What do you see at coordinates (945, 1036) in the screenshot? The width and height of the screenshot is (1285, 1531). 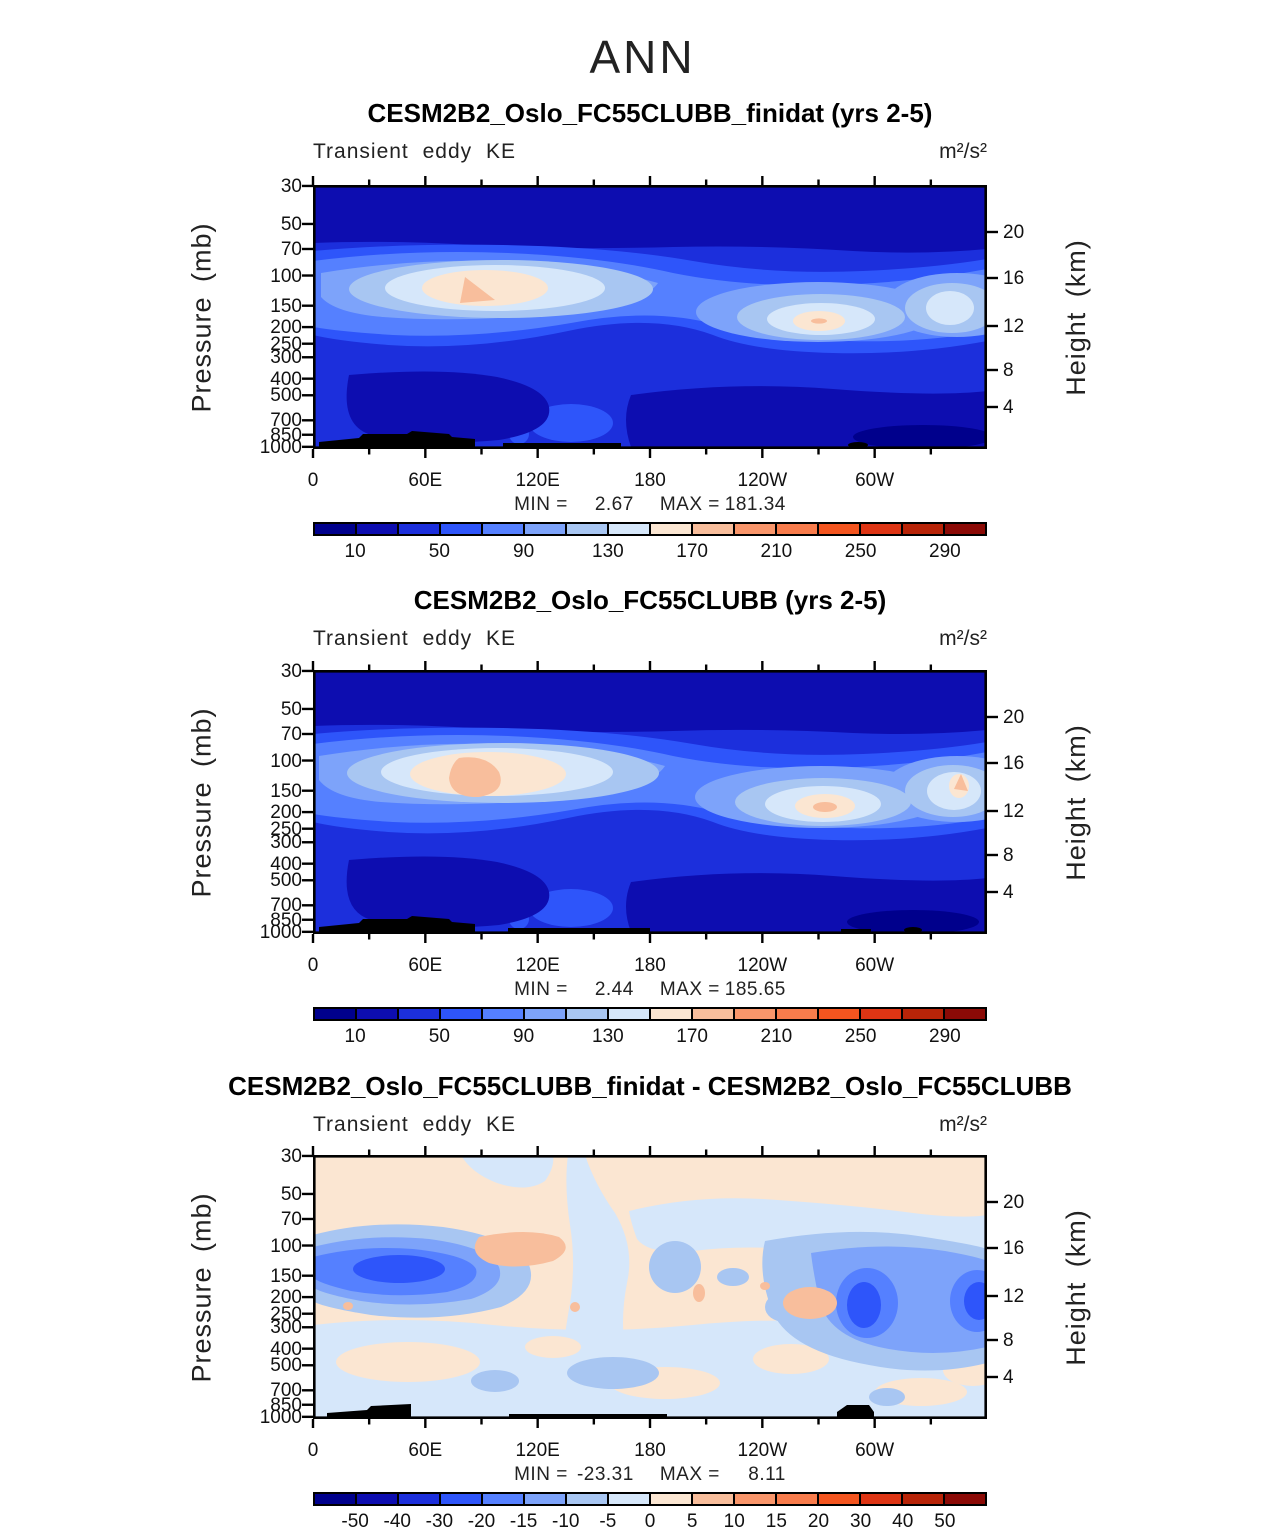 I see `colorbar-tick-label: 290` at bounding box center [945, 1036].